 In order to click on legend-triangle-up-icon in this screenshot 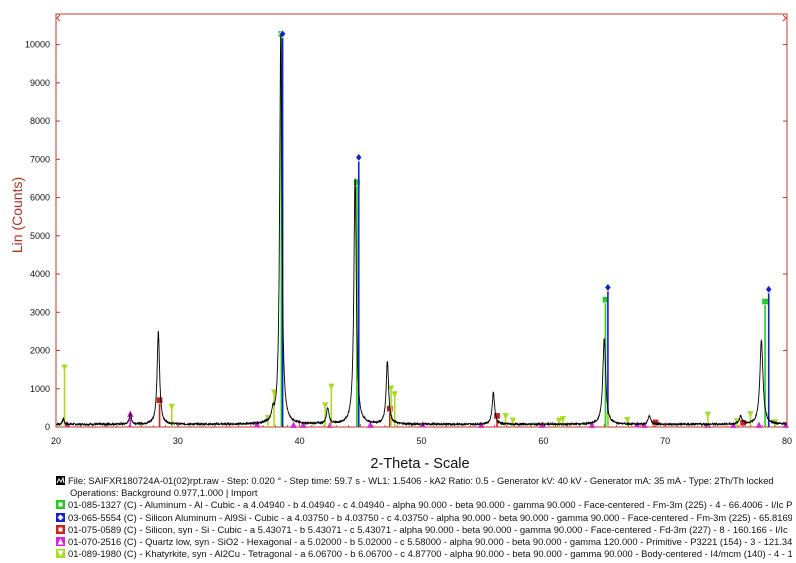, I will do `click(60, 542)`.